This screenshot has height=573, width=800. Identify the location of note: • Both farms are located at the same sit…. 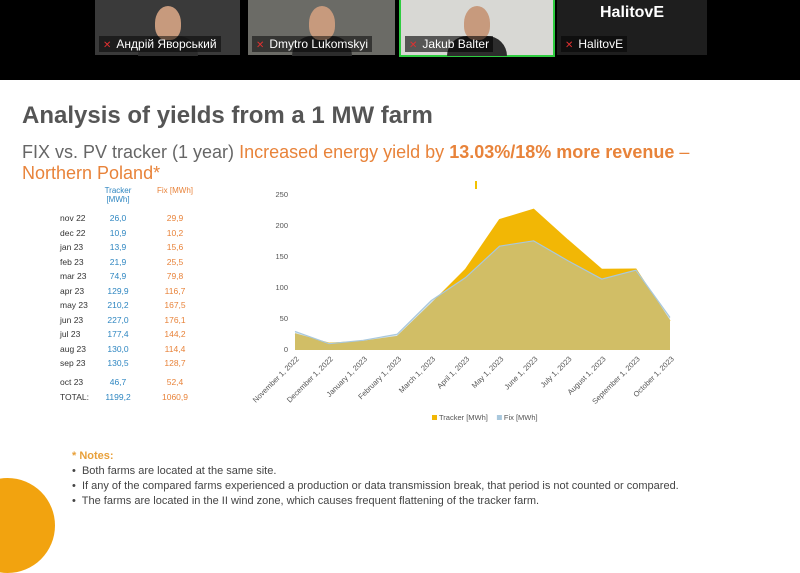
(174, 471).